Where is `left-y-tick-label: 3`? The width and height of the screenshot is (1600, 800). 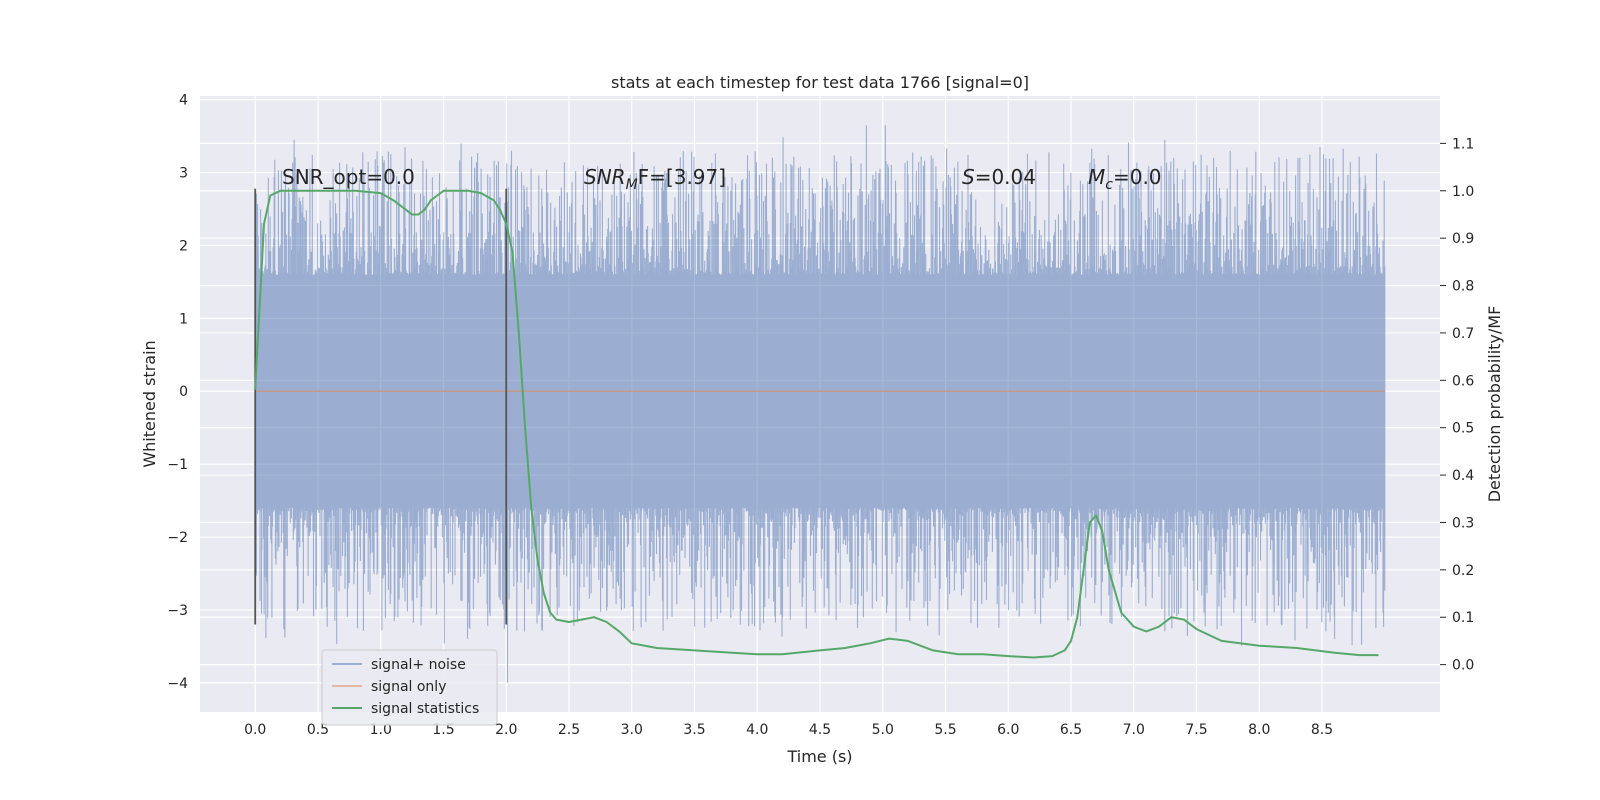 left-y-tick-label: 3 is located at coordinates (183, 174).